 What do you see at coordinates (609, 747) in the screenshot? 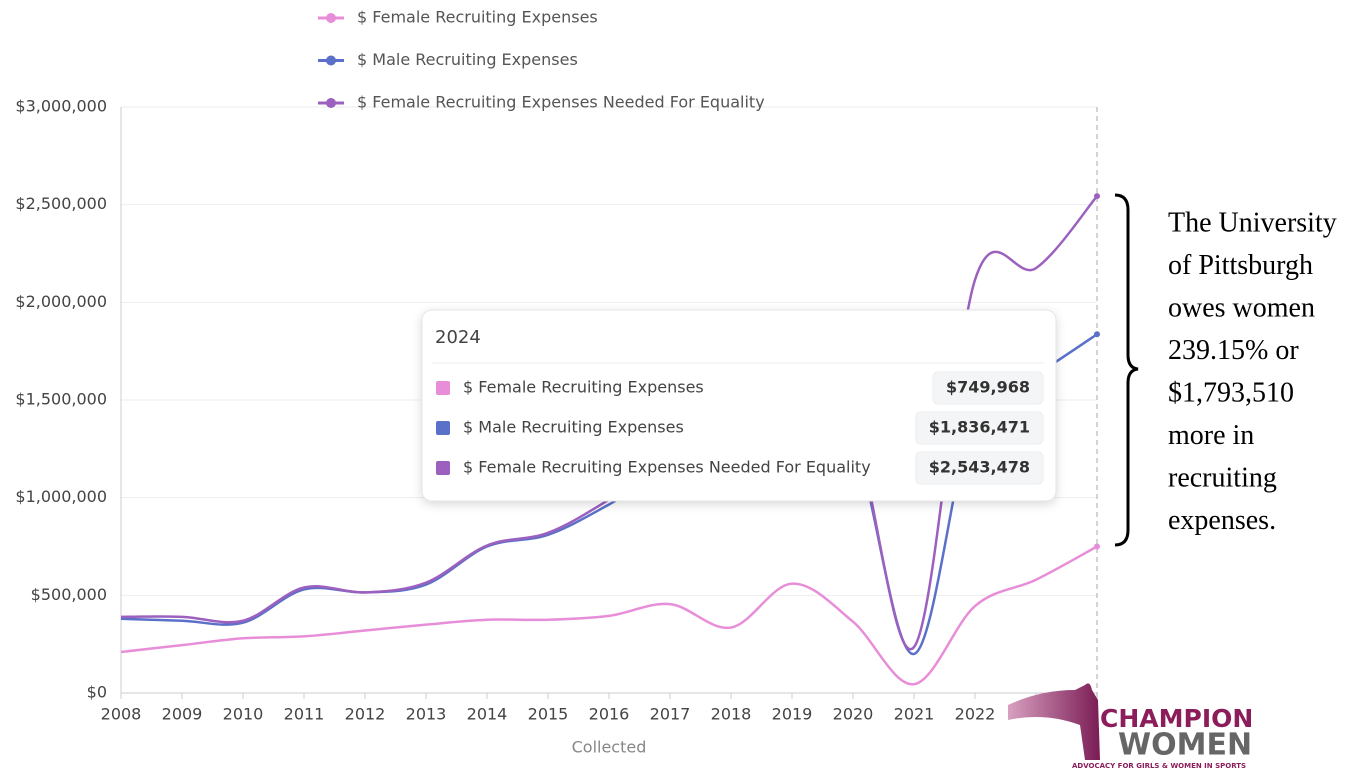
I see `x-axis-label: Collected` at bounding box center [609, 747].